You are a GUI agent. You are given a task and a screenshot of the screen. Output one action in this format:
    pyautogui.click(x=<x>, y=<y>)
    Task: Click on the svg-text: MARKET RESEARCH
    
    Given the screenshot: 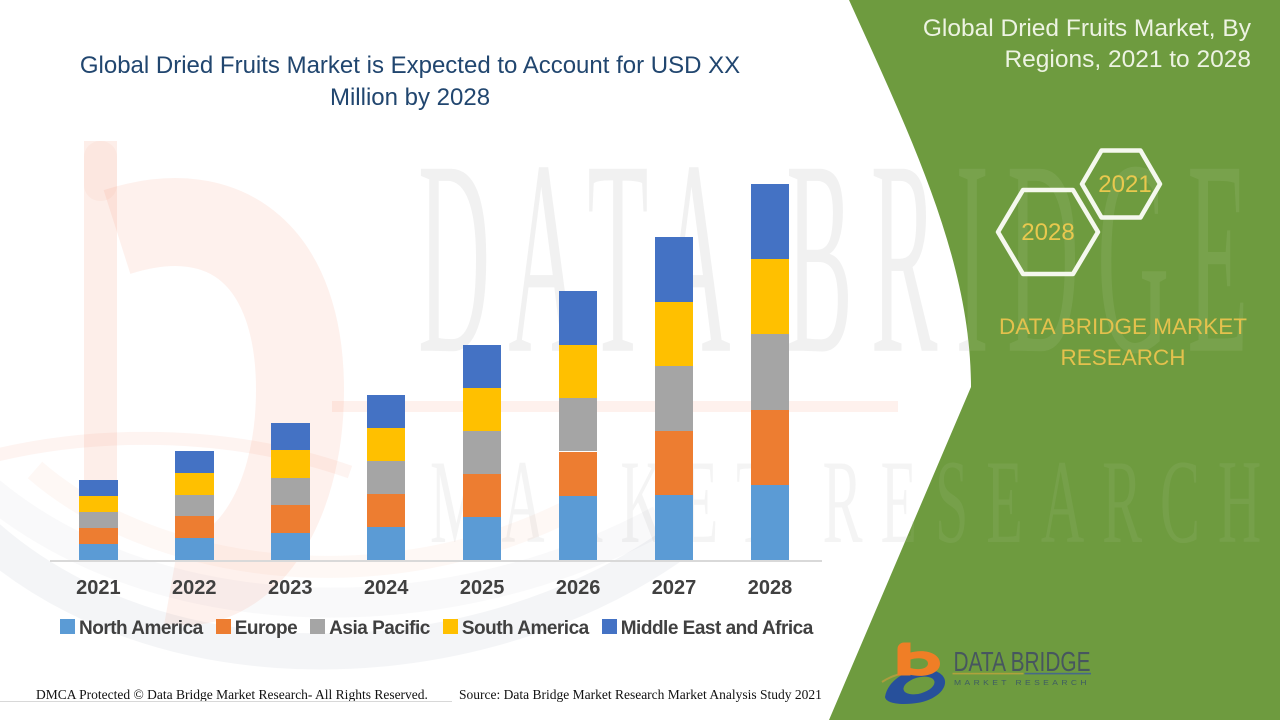 What is the action you would take?
    pyautogui.click(x=1022, y=682)
    